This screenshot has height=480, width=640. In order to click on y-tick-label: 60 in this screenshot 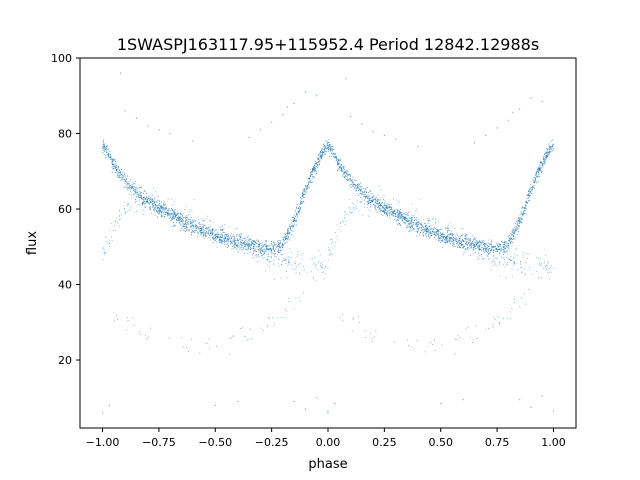, I will do `click(65, 209)`.